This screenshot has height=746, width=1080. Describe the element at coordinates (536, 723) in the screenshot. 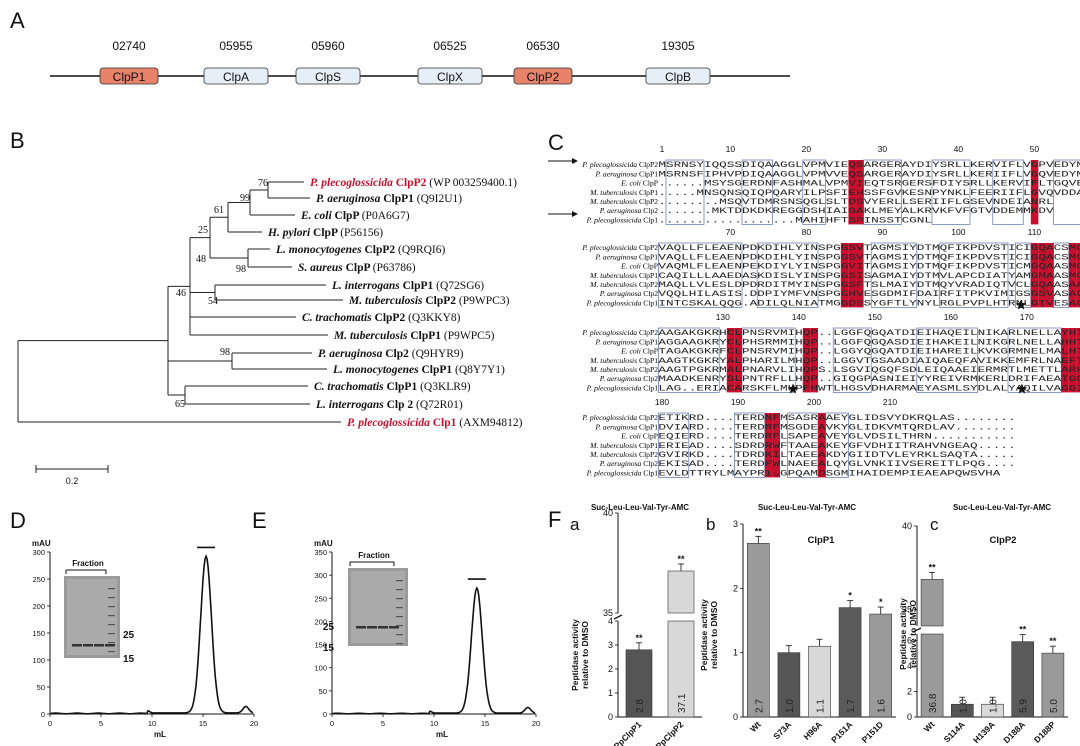

I see `chrom-e-x-tick-label: 20` at that location.